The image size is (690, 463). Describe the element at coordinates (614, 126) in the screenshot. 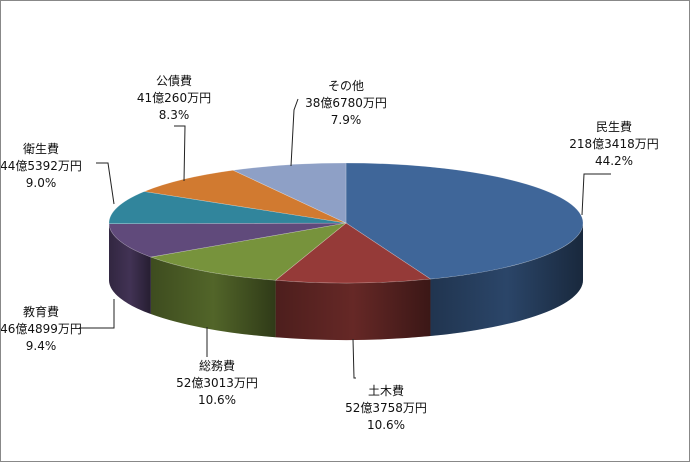

I see `slice-label-name: 民生費` at that location.